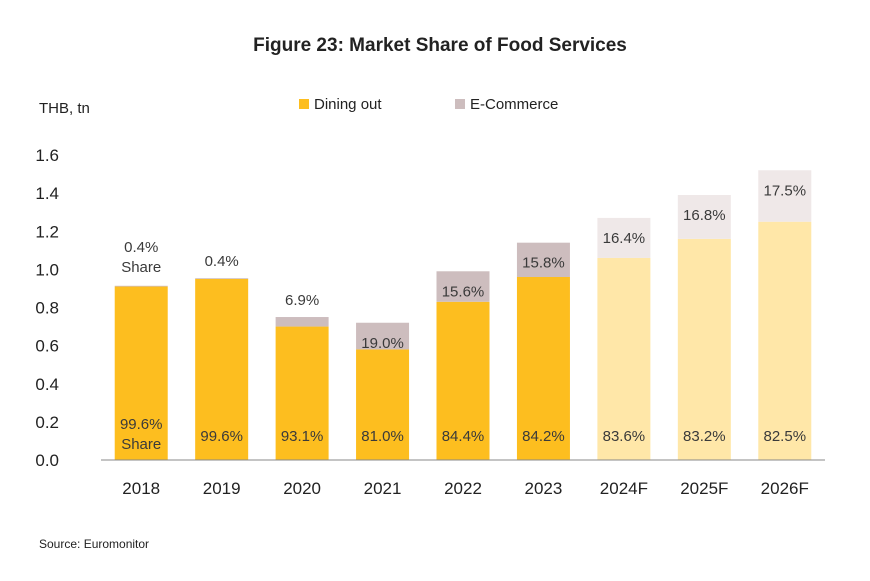  I want to click on data-label-dining-out: 84.2%, so click(543, 436).